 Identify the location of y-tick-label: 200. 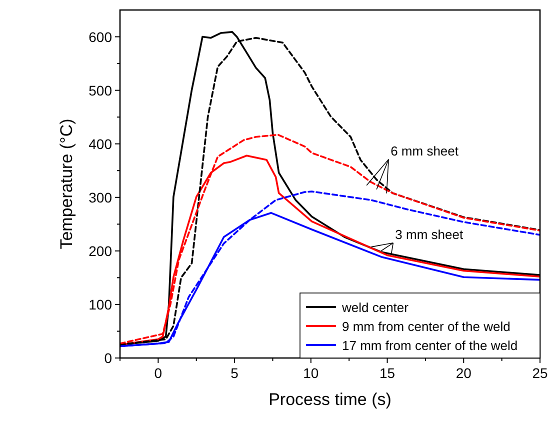
(100, 250).